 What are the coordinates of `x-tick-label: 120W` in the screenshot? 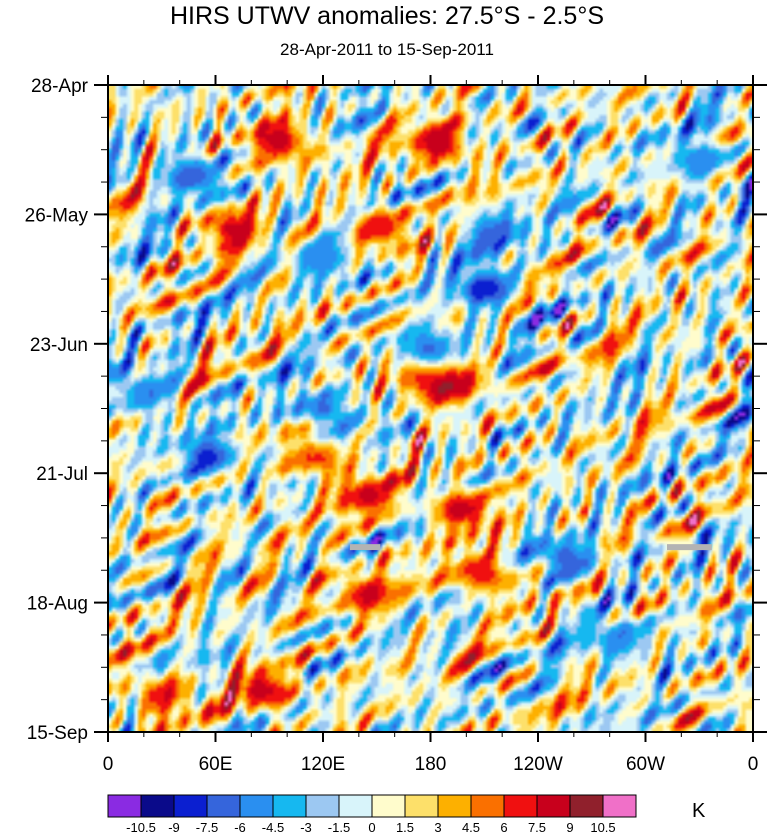 It's located at (538, 764).